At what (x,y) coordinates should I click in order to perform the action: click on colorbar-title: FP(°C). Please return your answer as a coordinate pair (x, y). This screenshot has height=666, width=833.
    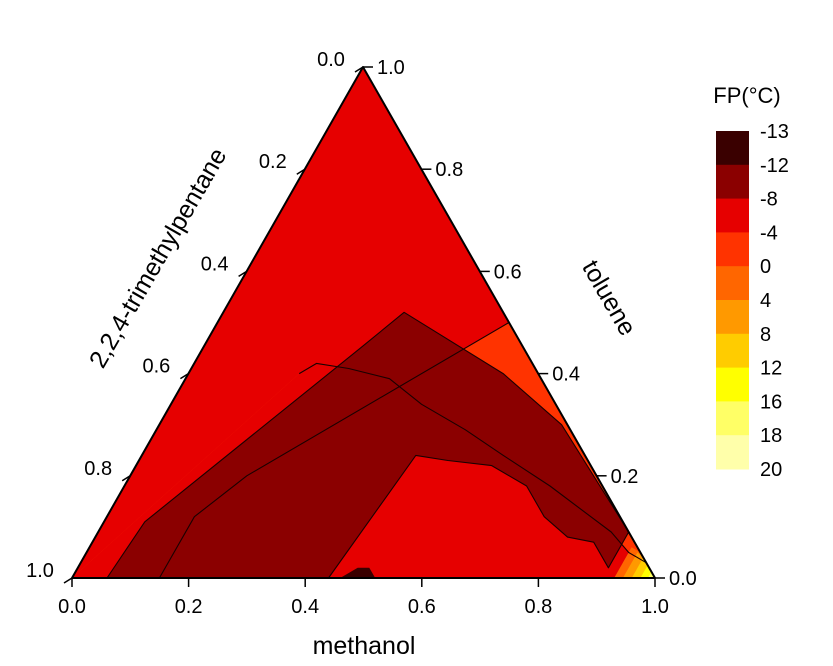
    Looking at the image, I should click on (746, 95).